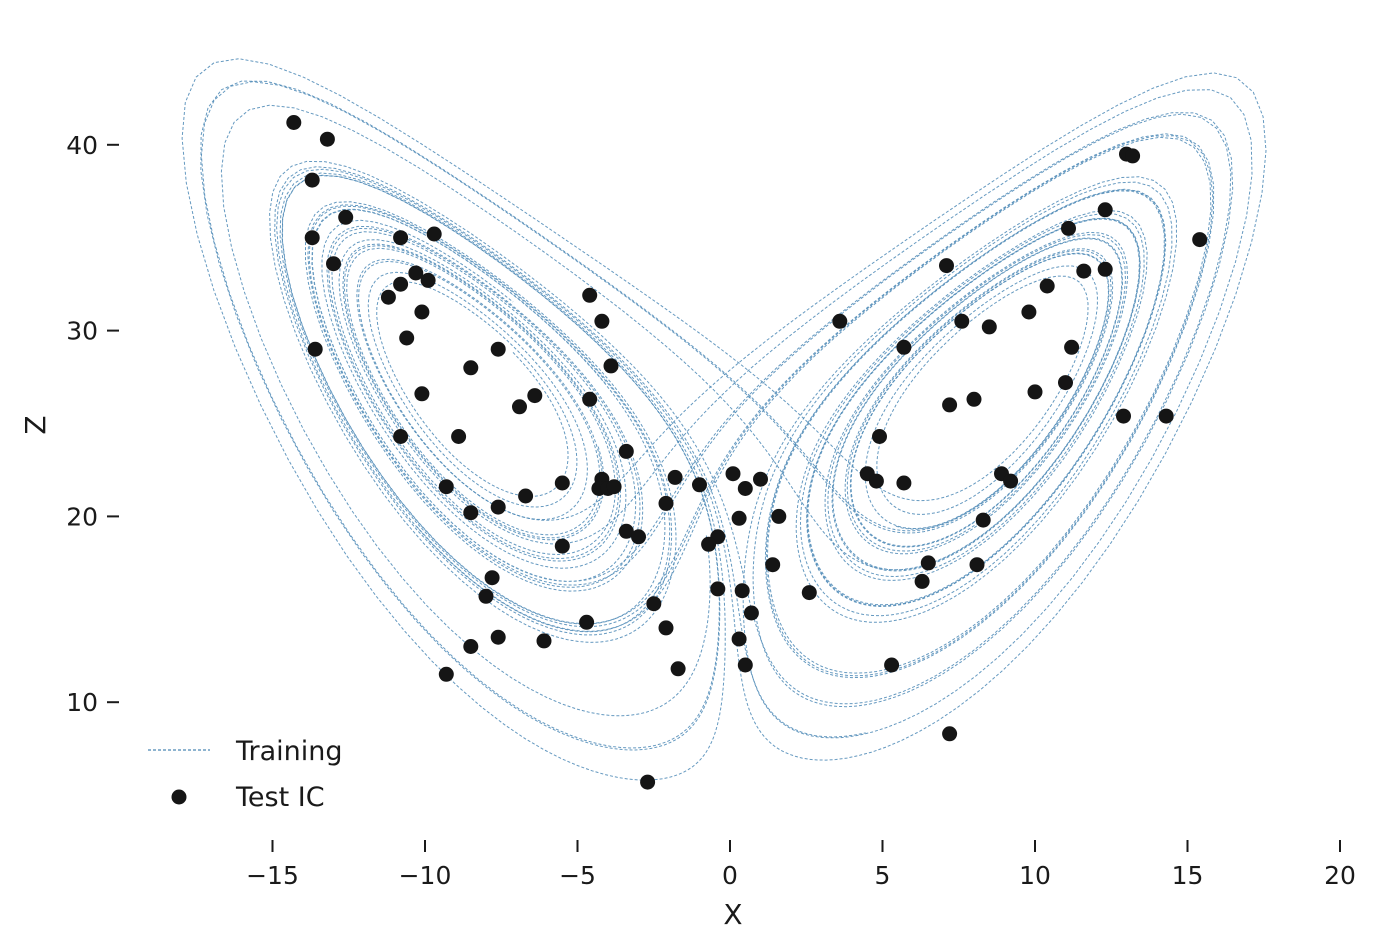 The height and width of the screenshot is (951, 1400). Describe the element at coordinates (82, 702) in the screenshot. I see `y-tick-label: 10` at that location.